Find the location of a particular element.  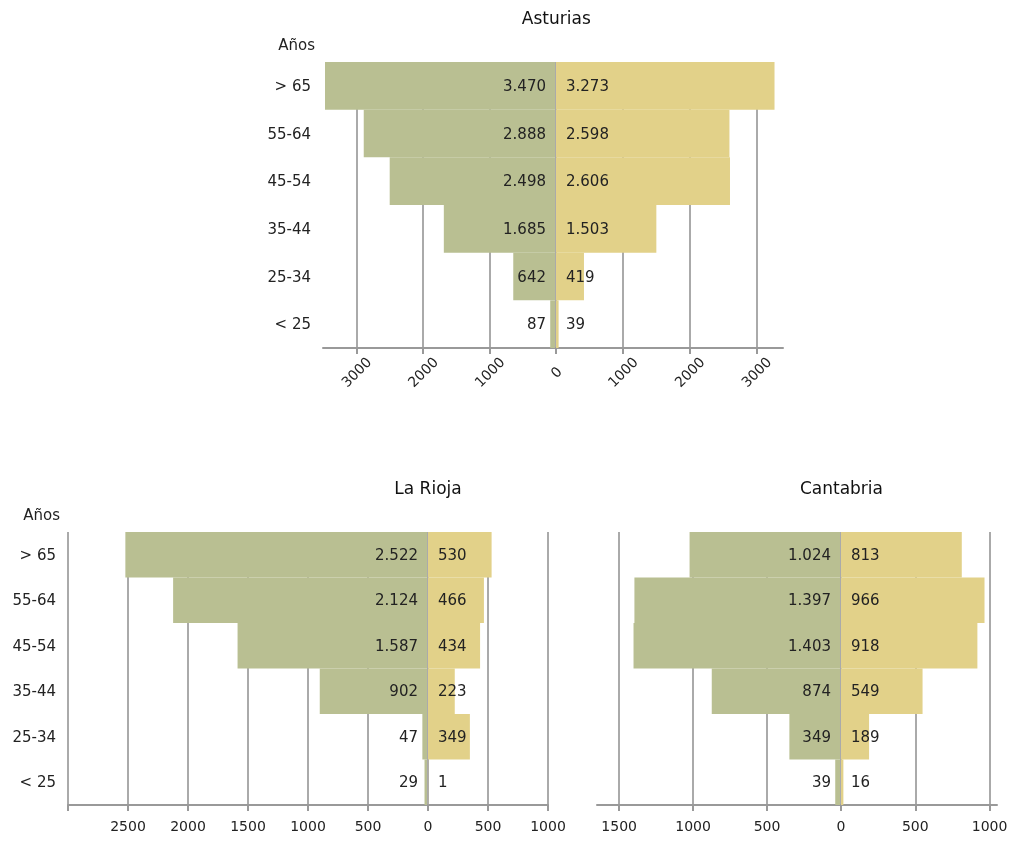

chart-title: La Rioja is located at coordinates (428, 488).